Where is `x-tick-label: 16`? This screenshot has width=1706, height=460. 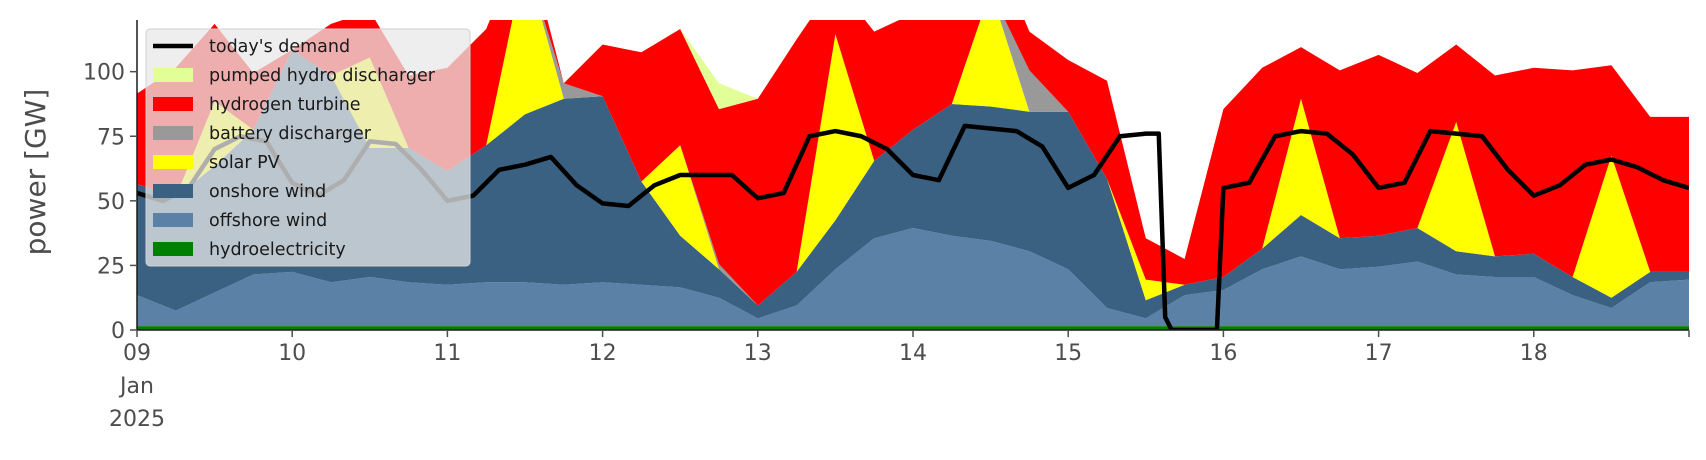
x-tick-label: 16 is located at coordinates (1223, 353).